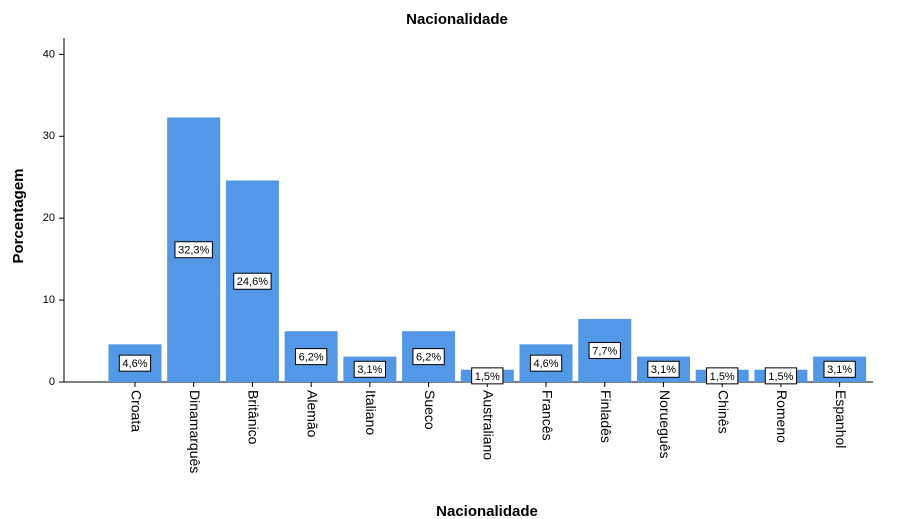 Image resolution: width=899 pixels, height=519 pixels. Describe the element at coordinates (606, 416) in the screenshot. I see `x-tick-label: Finladês` at that location.